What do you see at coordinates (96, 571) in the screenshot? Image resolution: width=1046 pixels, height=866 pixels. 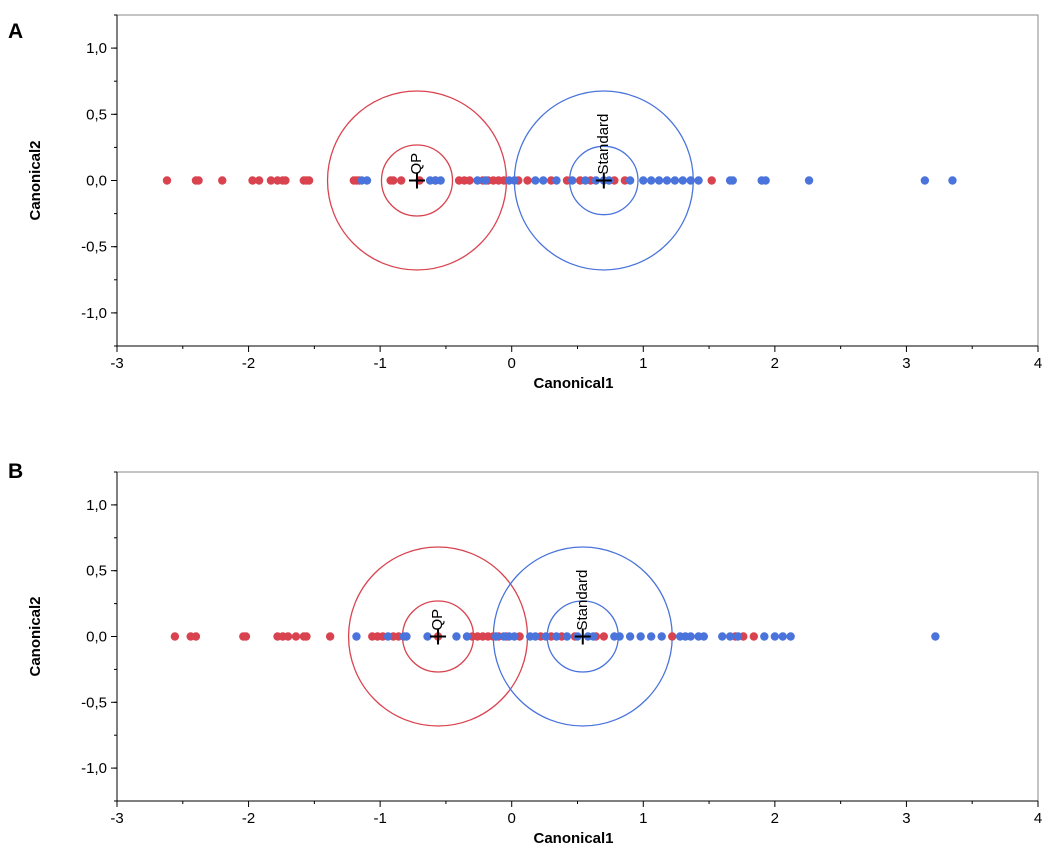 I see `y-tick-label: 0,5` at bounding box center [96, 571].